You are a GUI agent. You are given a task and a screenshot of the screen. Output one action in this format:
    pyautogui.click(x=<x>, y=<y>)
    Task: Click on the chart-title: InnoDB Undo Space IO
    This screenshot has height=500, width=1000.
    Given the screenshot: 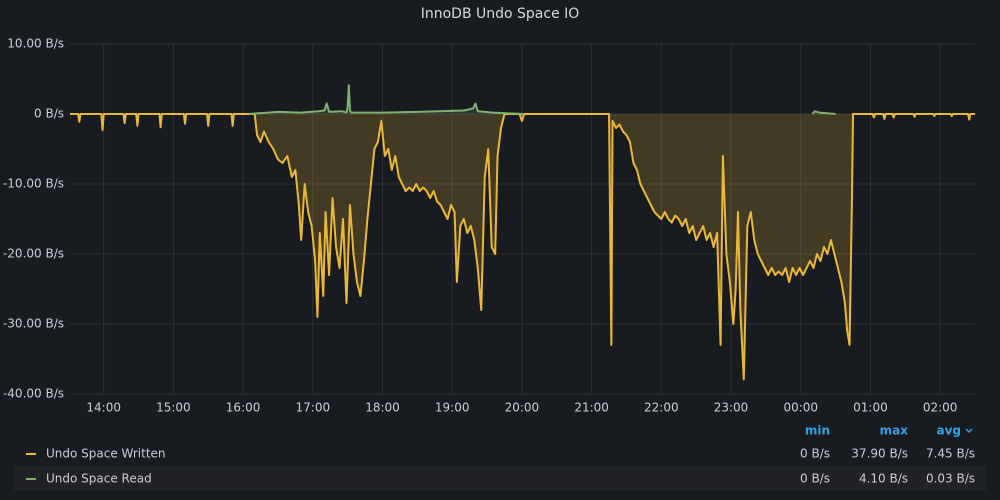 What is the action you would take?
    pyautogui.click(x=500, y=14)
    